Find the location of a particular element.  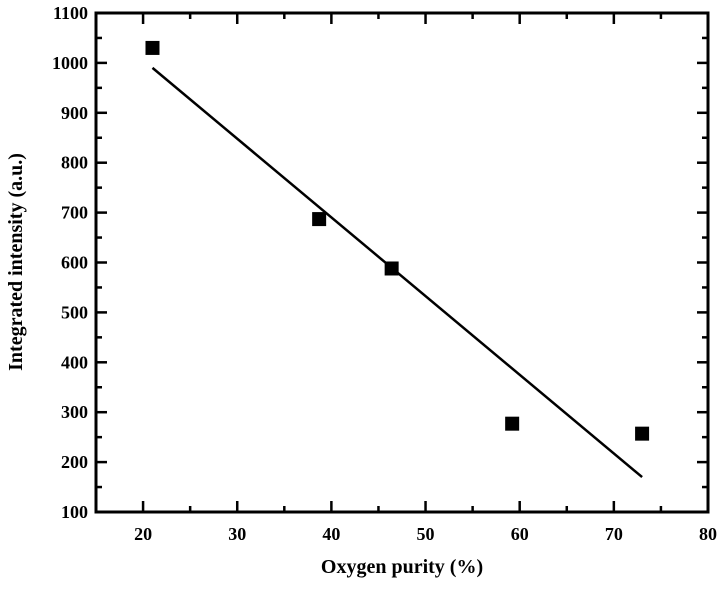

y-tick-label: 600 is located at coordinates (74, 263).